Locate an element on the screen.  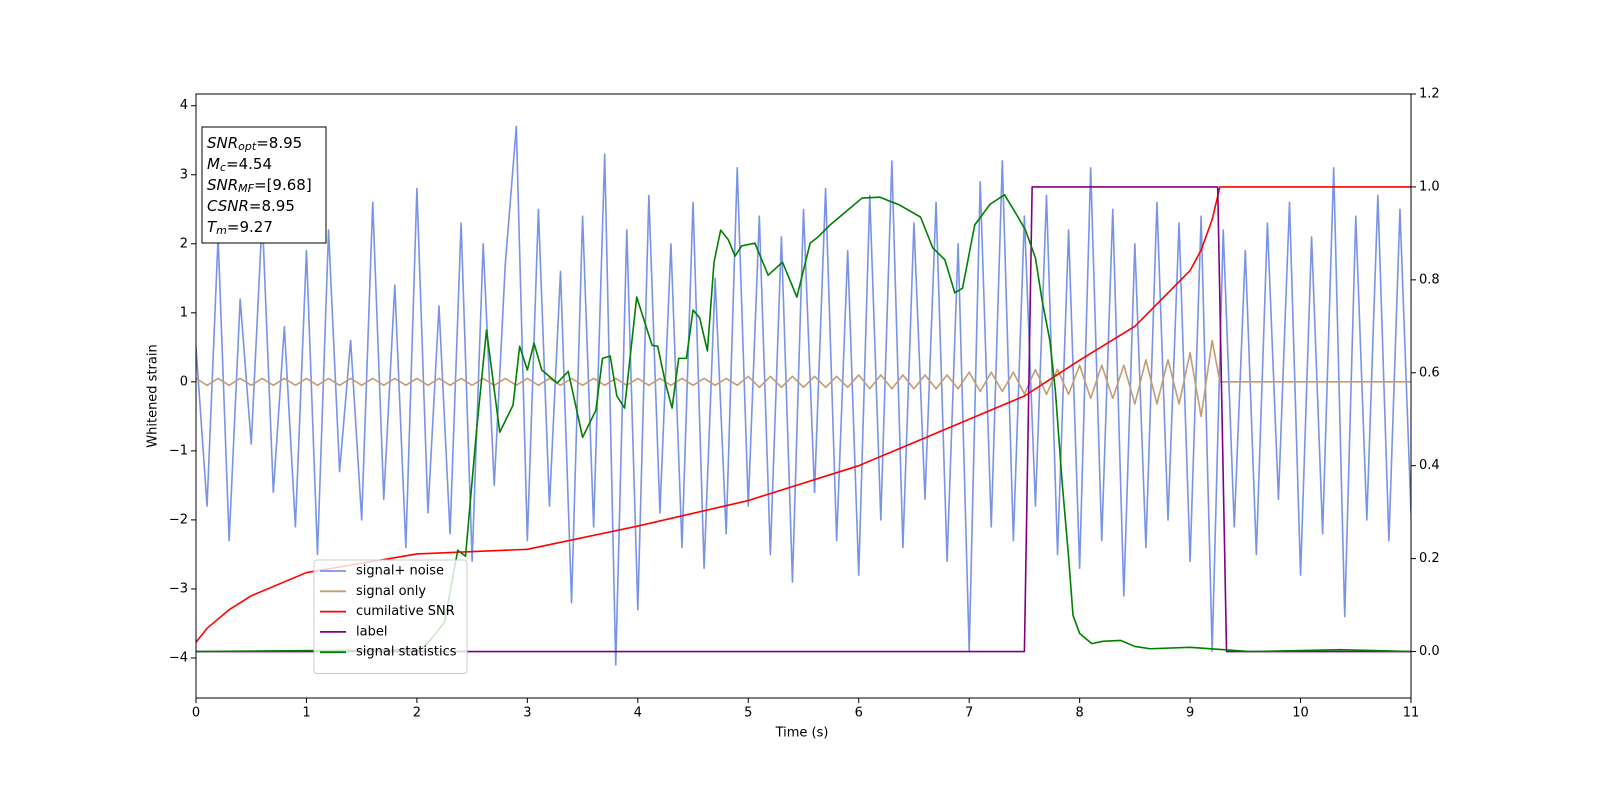
series-line is located at coordinates (803, 378).